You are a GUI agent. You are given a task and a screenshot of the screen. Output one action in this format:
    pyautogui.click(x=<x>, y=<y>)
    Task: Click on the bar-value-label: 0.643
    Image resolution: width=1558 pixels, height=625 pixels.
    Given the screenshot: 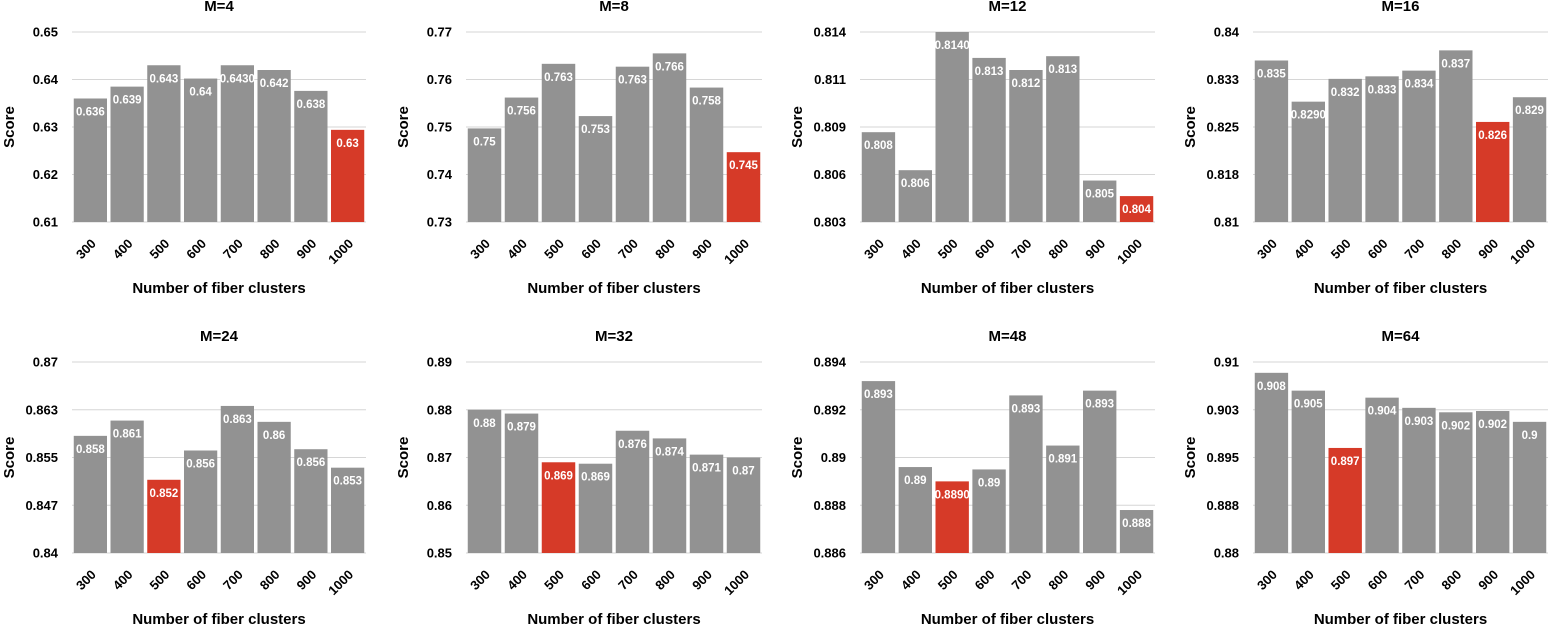 What is the action you would take?
    pyautogui.click(x=163, y=79)
    